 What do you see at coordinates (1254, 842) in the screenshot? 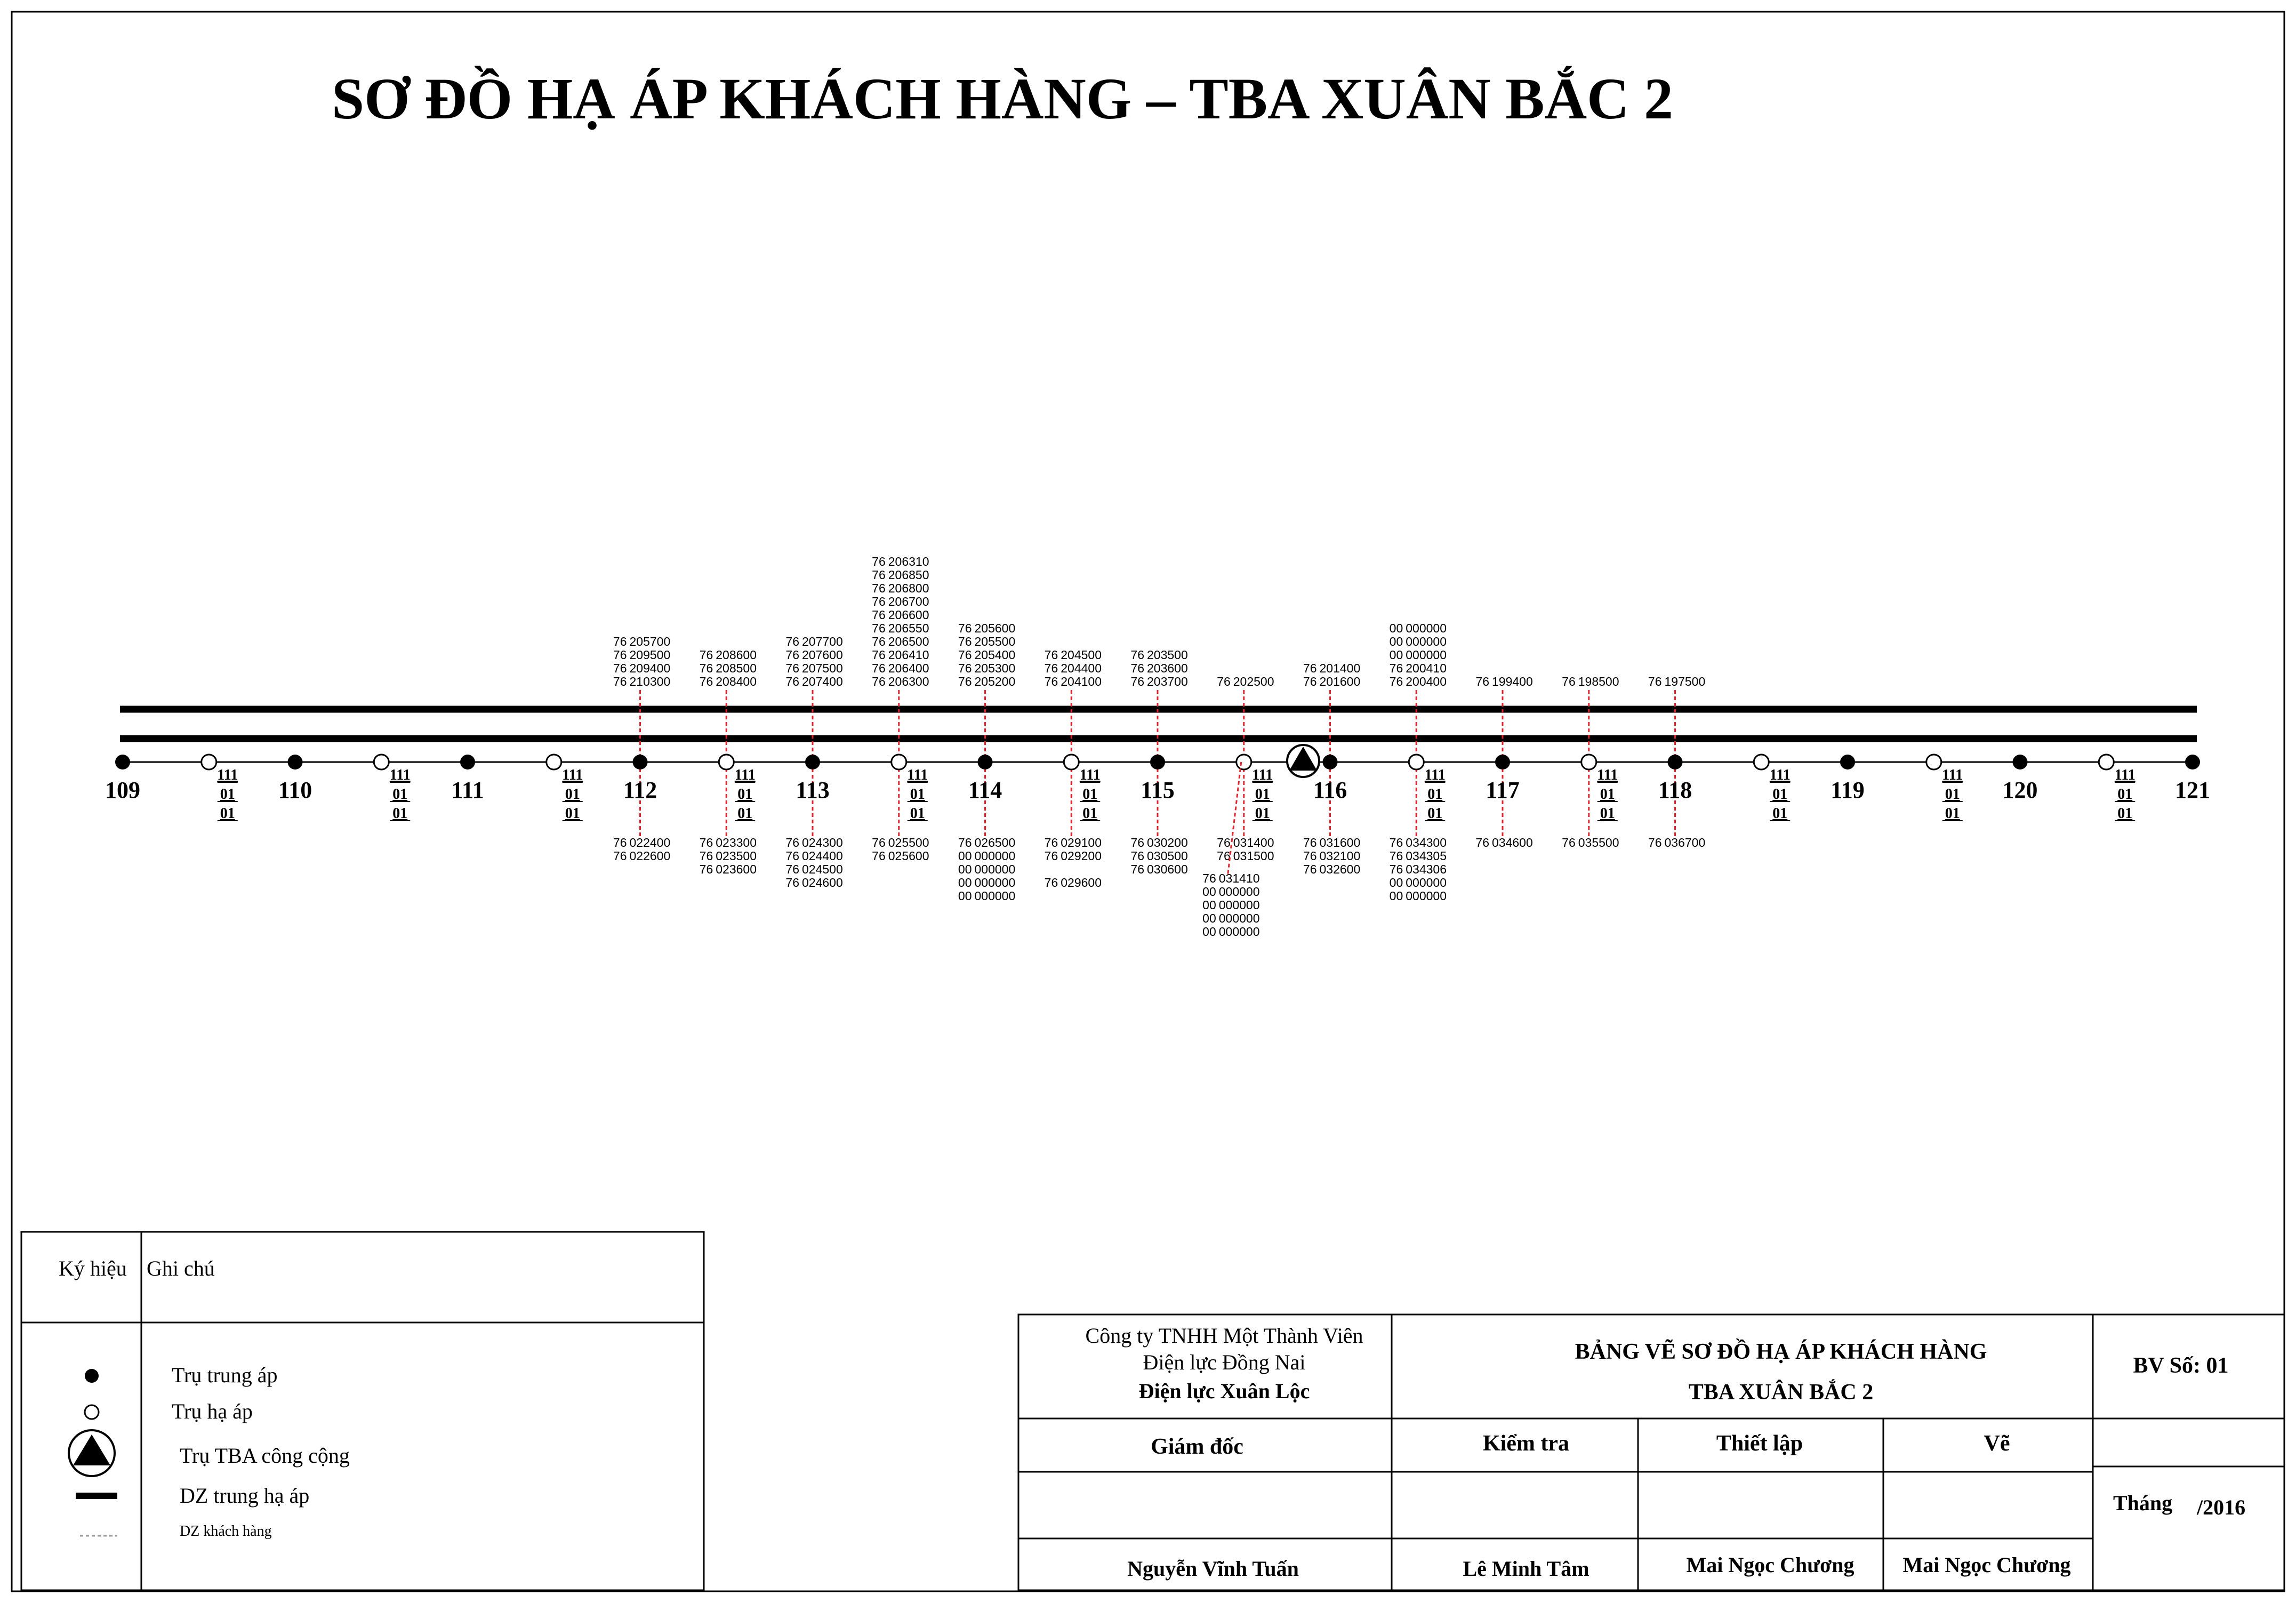
I see `customer-id-bottom-code: 031400` at bounding box center [1254, 842].